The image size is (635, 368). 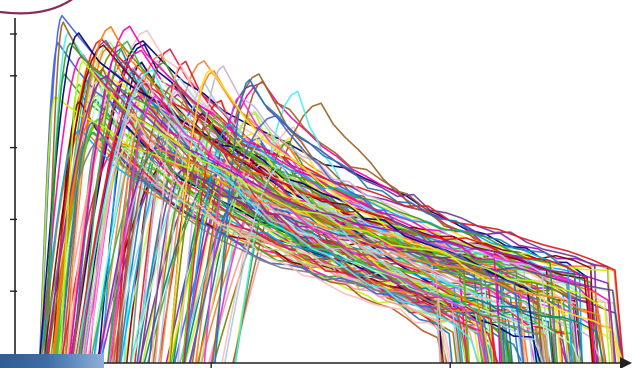 I want to click on corner-decoration-block, so click(x=52, y=361).